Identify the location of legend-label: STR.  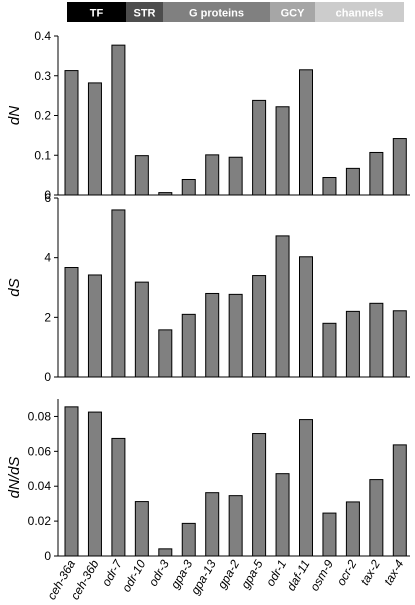
(145, 14).